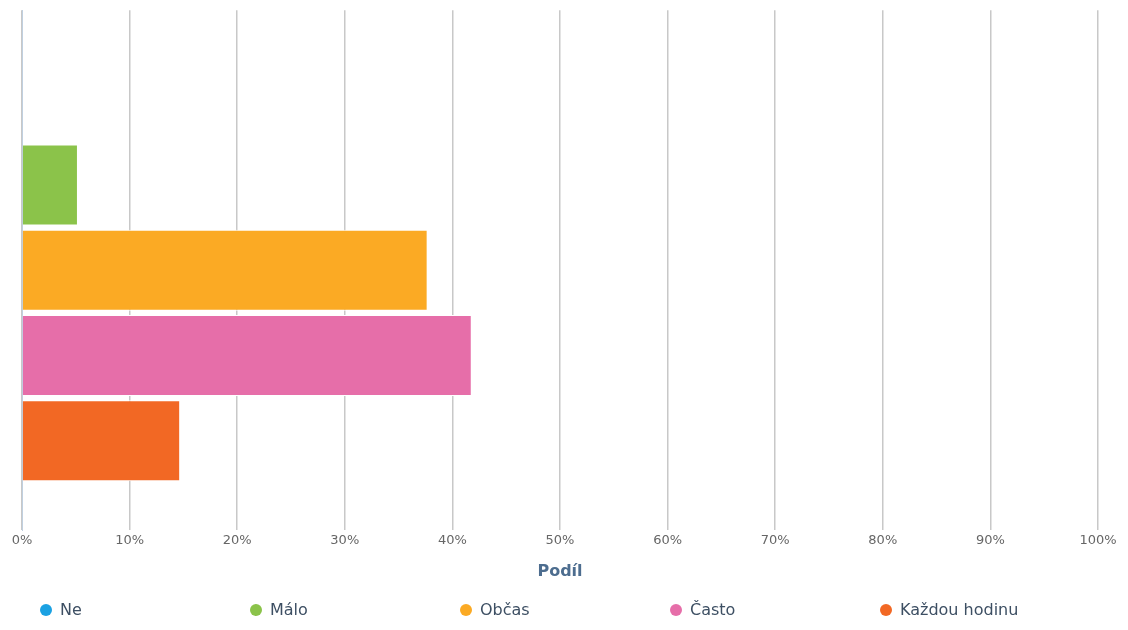 The height and width of the screenshot is (630, 1128). I want to click on legend-label: Ne, so click(71, 609).